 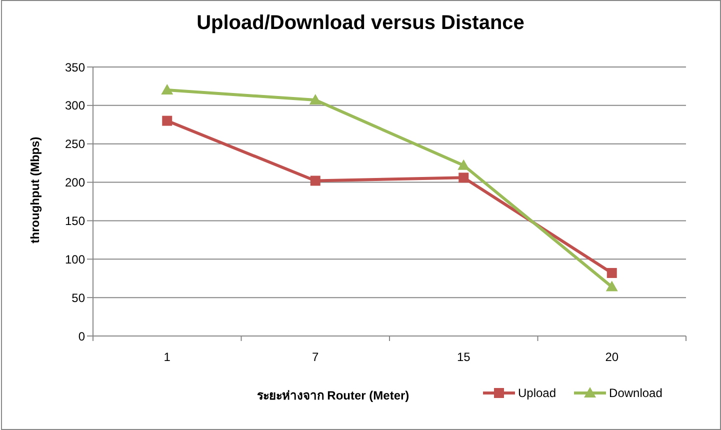 What do you see at coordinates (333, 396) in the screenshot?
I see `x-axis-title: ระยะห่างจาก Router (Meter)` at bounding box center [333, 396].